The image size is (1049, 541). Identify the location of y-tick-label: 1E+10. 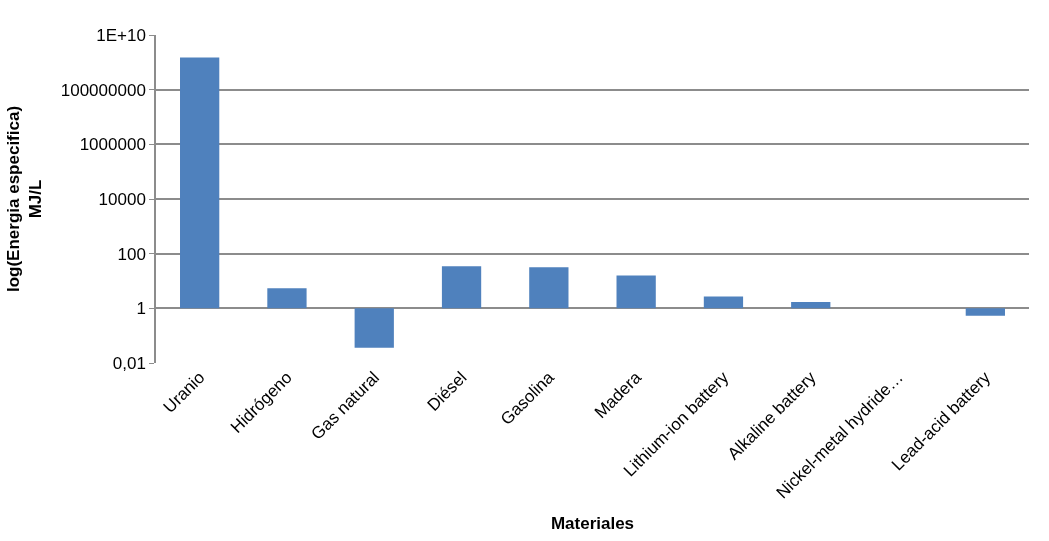
(121, 35).